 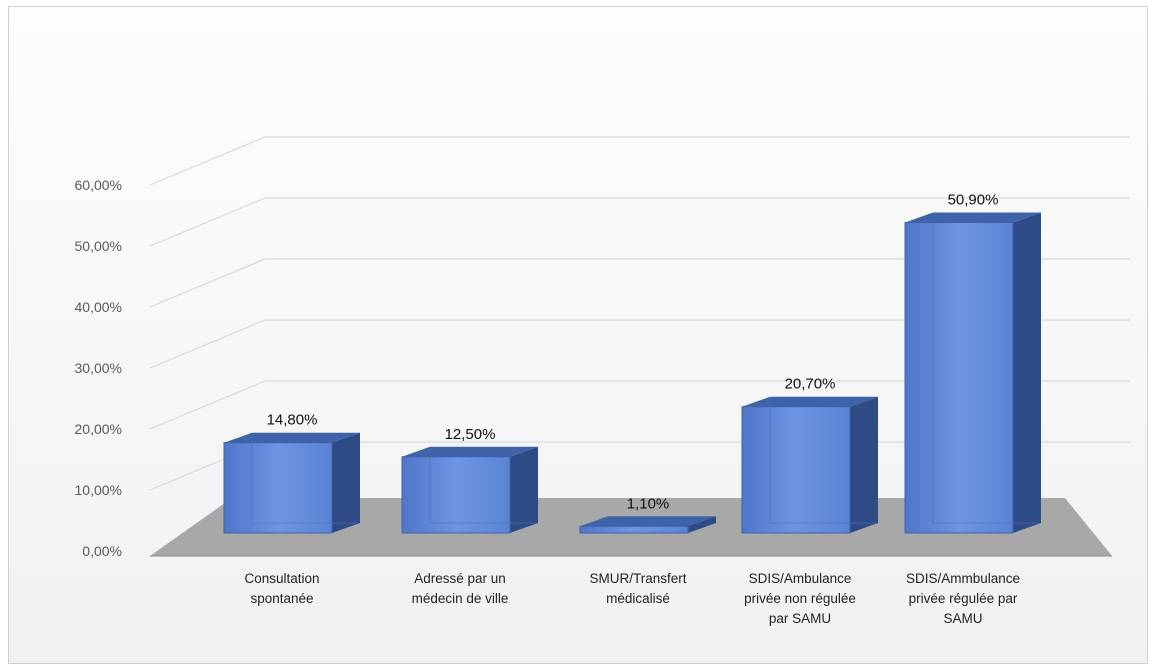 I want to click on y-tick-label: 50,00%, so click(x=98, y=246).